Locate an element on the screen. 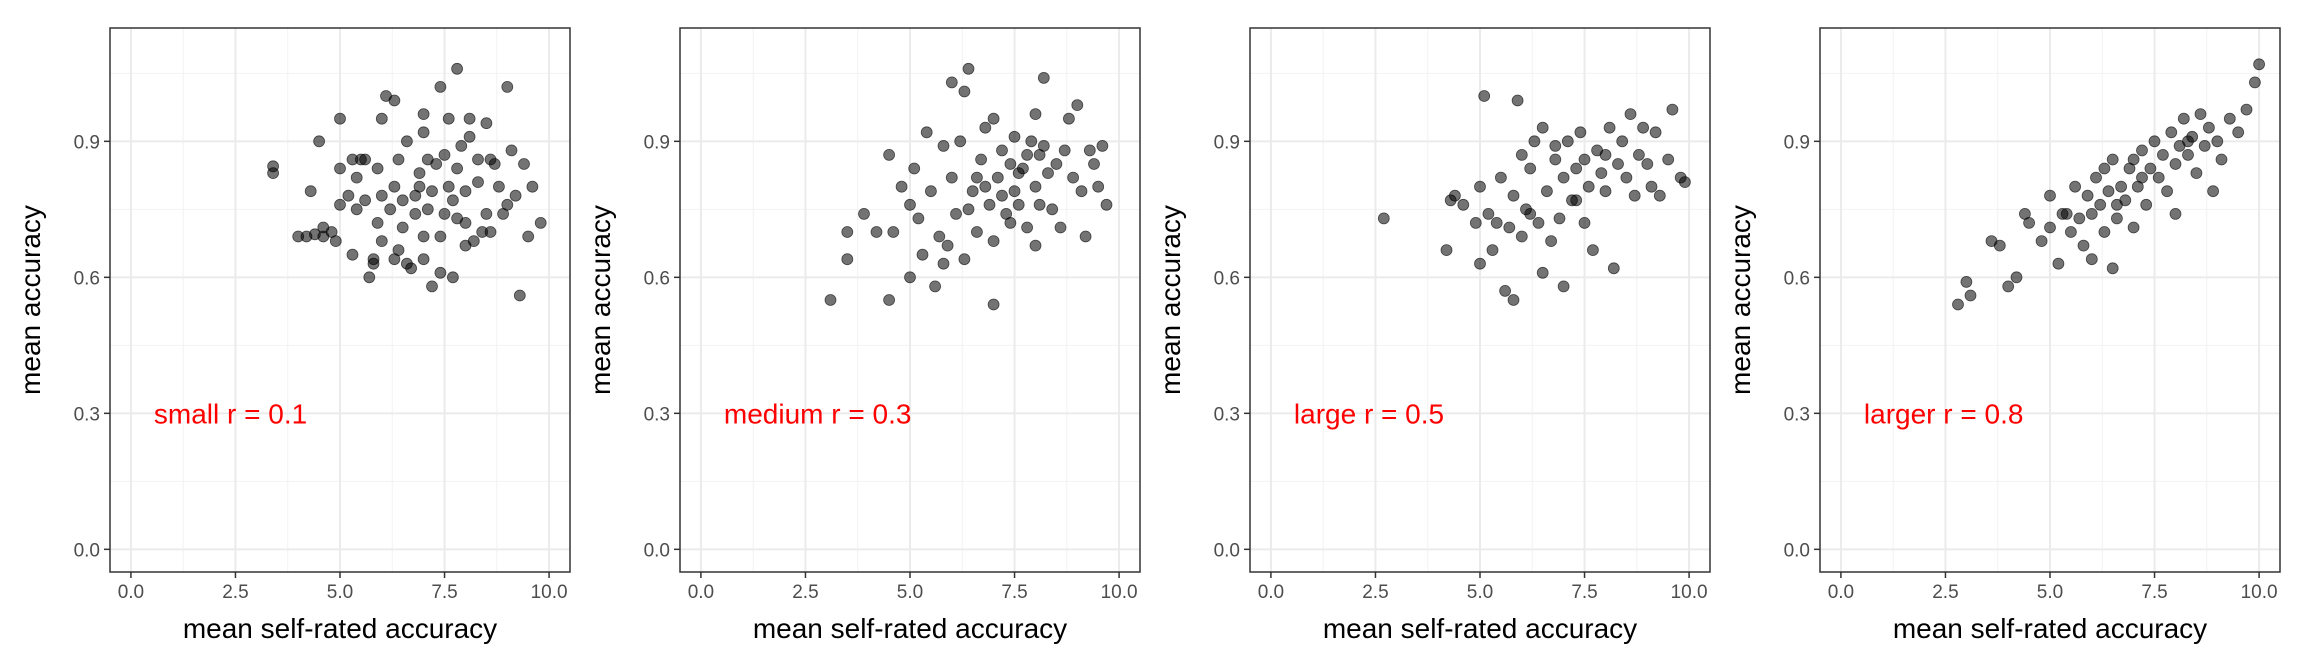 The image size is (2304, 672). x-tick-label: 10.0 is located at coordinates (1119, 592).